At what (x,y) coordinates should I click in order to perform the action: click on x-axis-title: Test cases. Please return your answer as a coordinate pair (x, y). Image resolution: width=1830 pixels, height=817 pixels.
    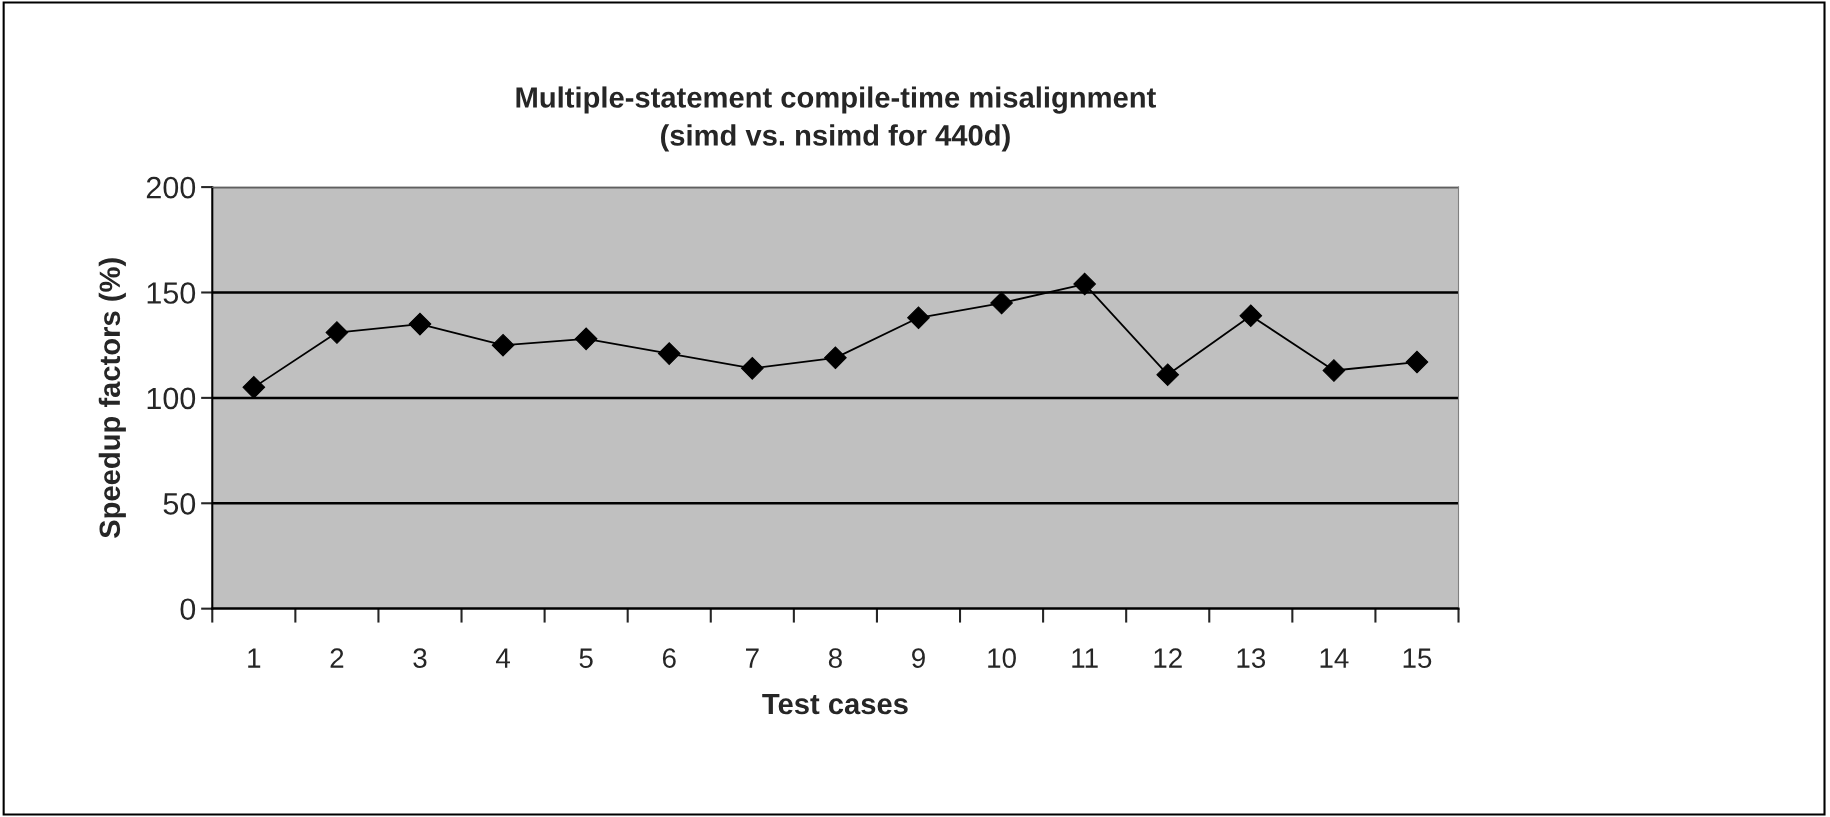
    Looking at the image, I should click on (835, 704).